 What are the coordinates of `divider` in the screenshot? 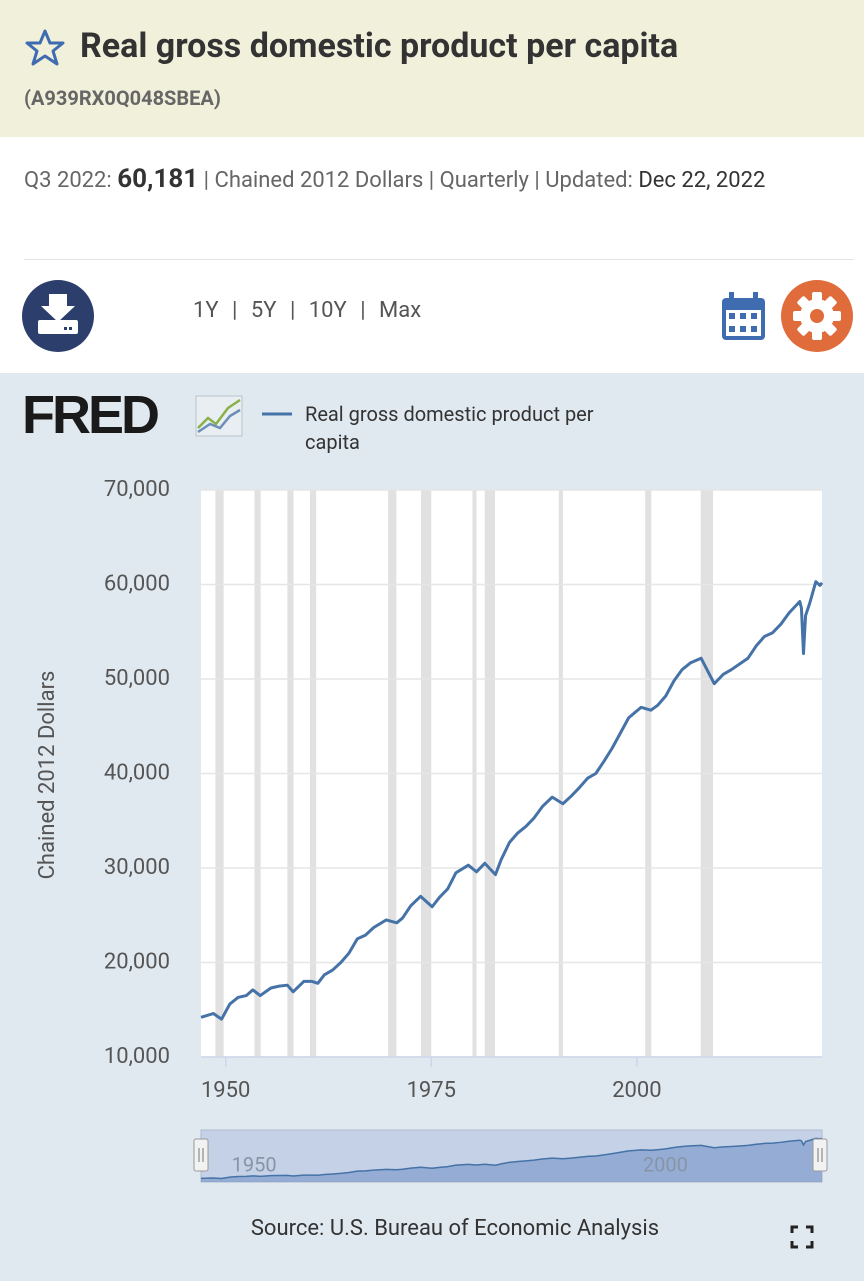 It's located at (439, 259).